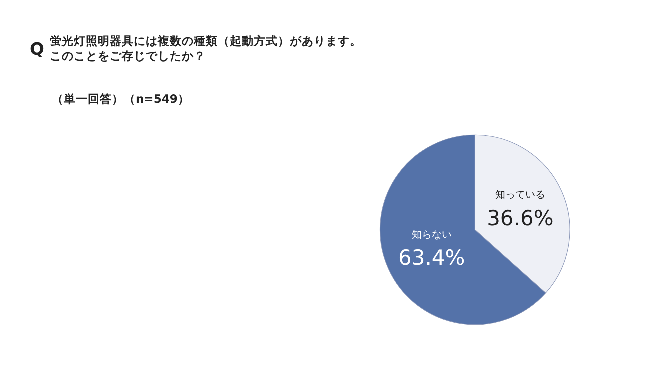 The image size is (650, 366). What do you see at coordinates (128, 55) in the screenshot?
I see `text: このことをご存じでしたか？` at bounding box center [128, 55].